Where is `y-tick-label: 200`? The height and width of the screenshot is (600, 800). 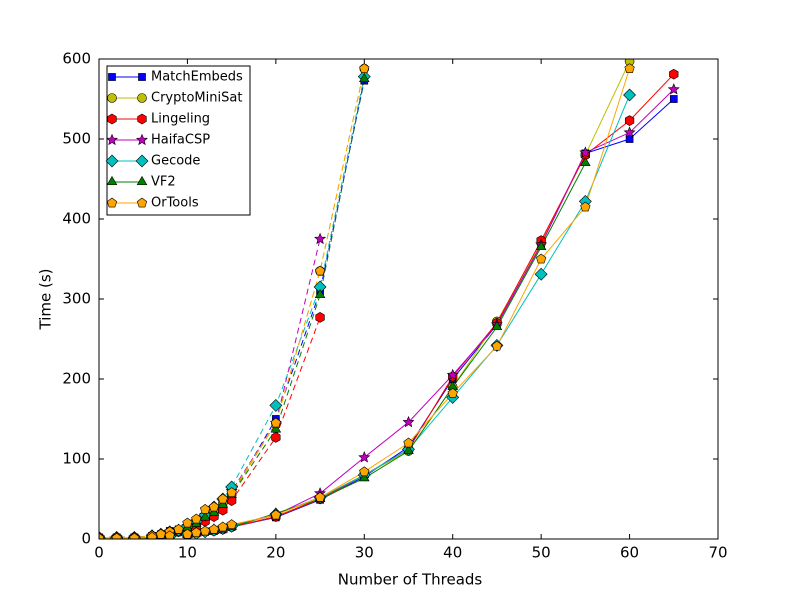
y-tick-label: 200 is located at coordinates (76, 379).